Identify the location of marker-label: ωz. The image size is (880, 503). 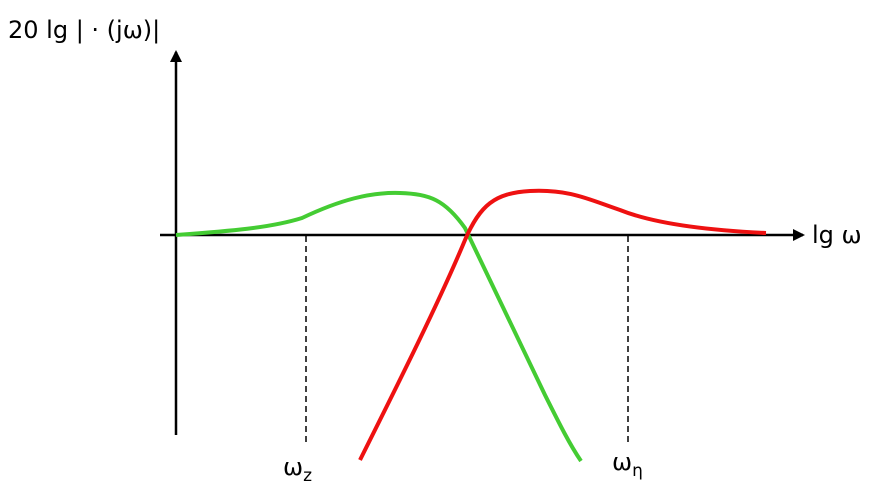
(297, 469).